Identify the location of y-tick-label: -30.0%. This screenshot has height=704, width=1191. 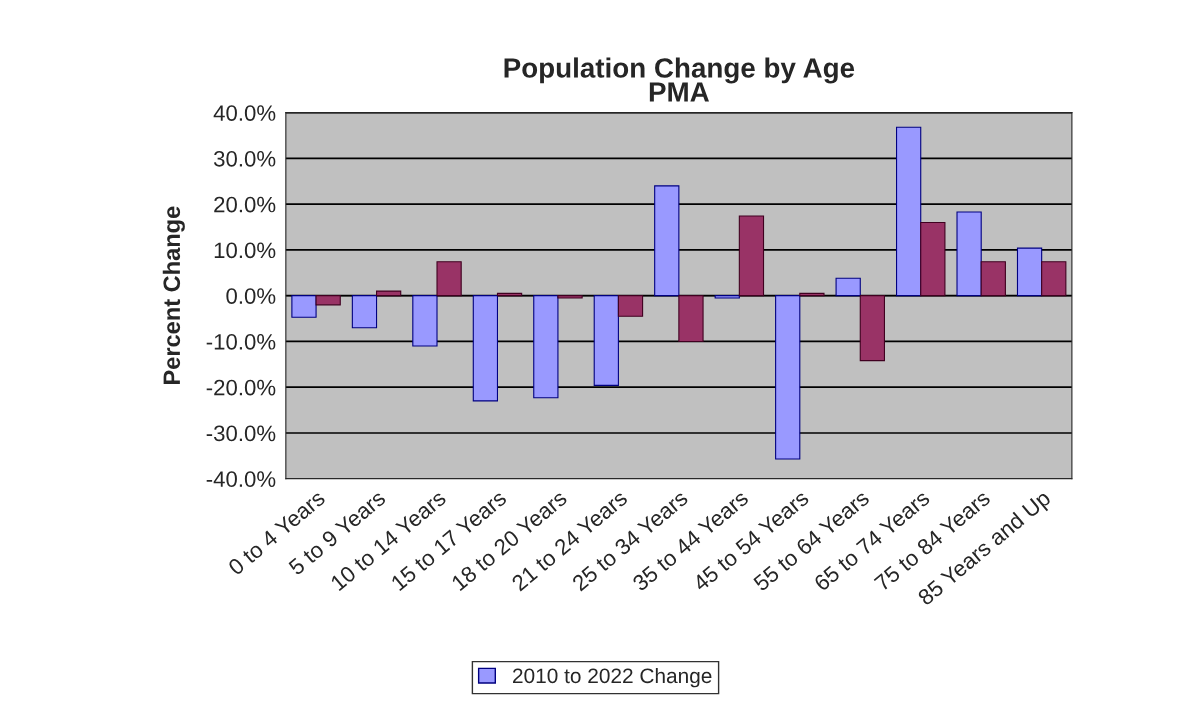
(241, 433).